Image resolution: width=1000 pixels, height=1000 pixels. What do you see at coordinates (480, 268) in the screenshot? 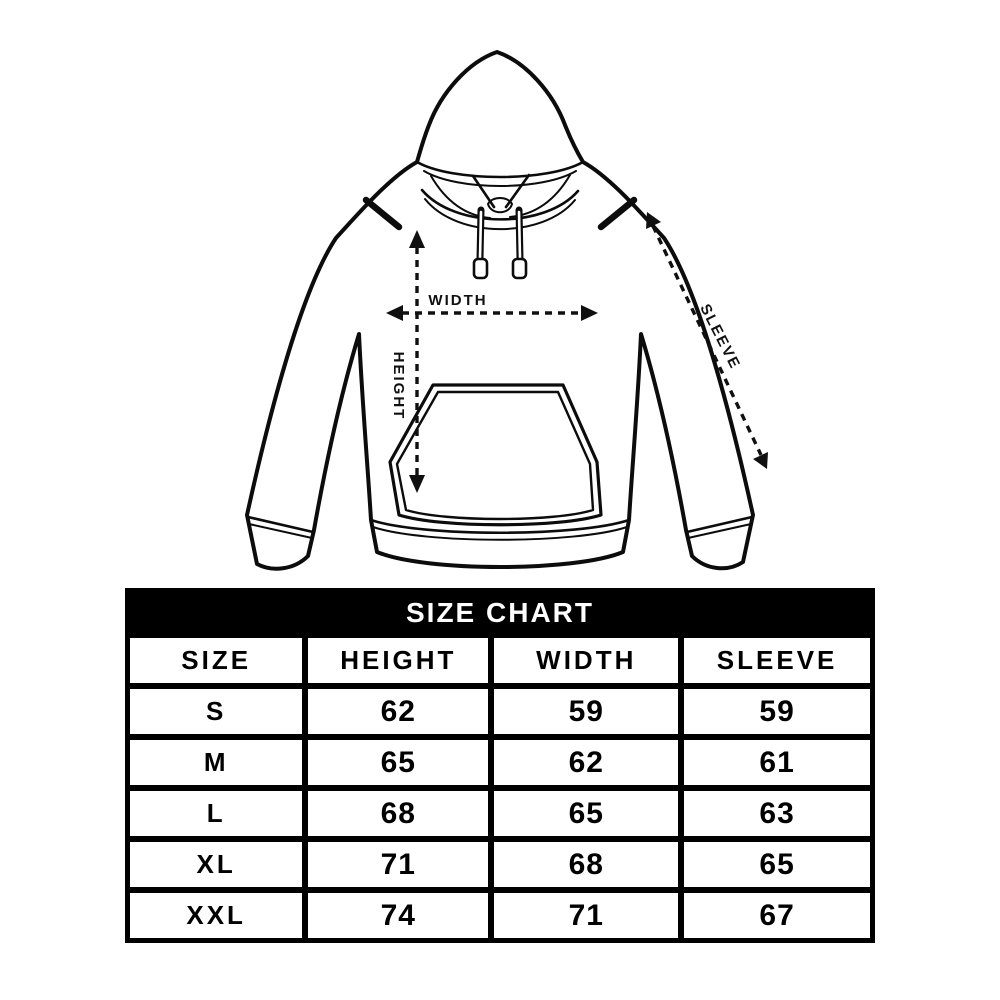
I see `aglet-left` at bounding box center [480, 268].